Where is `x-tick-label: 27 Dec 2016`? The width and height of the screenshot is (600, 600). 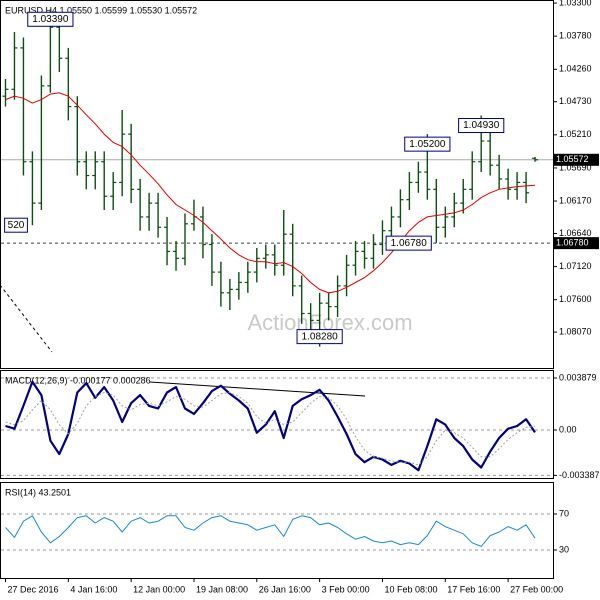
x-tick-label: 27 Dec 2016 is located at coordinates (32, 589).